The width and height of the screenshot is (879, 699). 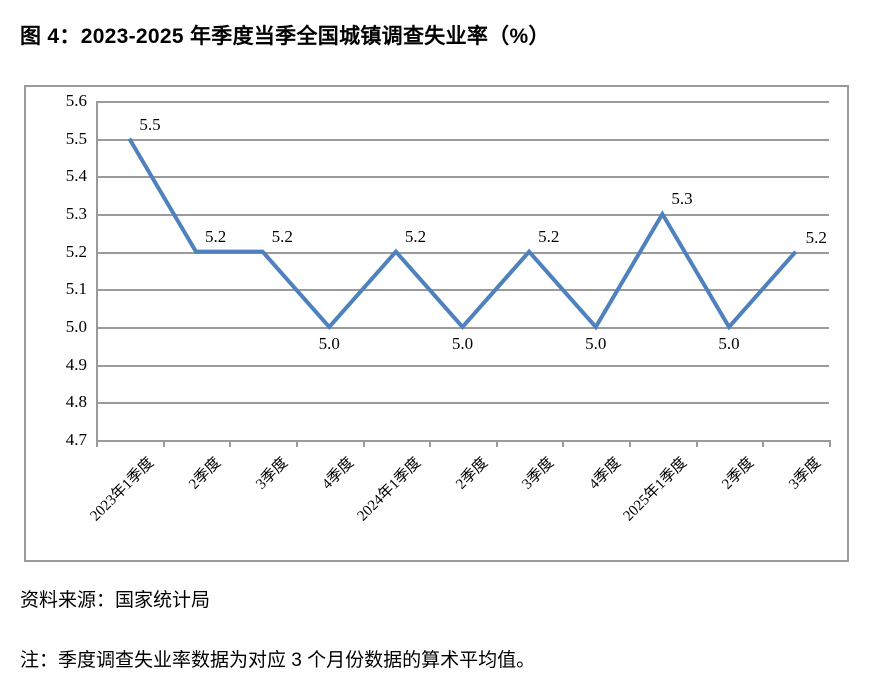 What do you see at coordinates (76, 100) in the screenshot?
I see `y-axis-tick-label: 5.6` at bounding box center [76, 100].